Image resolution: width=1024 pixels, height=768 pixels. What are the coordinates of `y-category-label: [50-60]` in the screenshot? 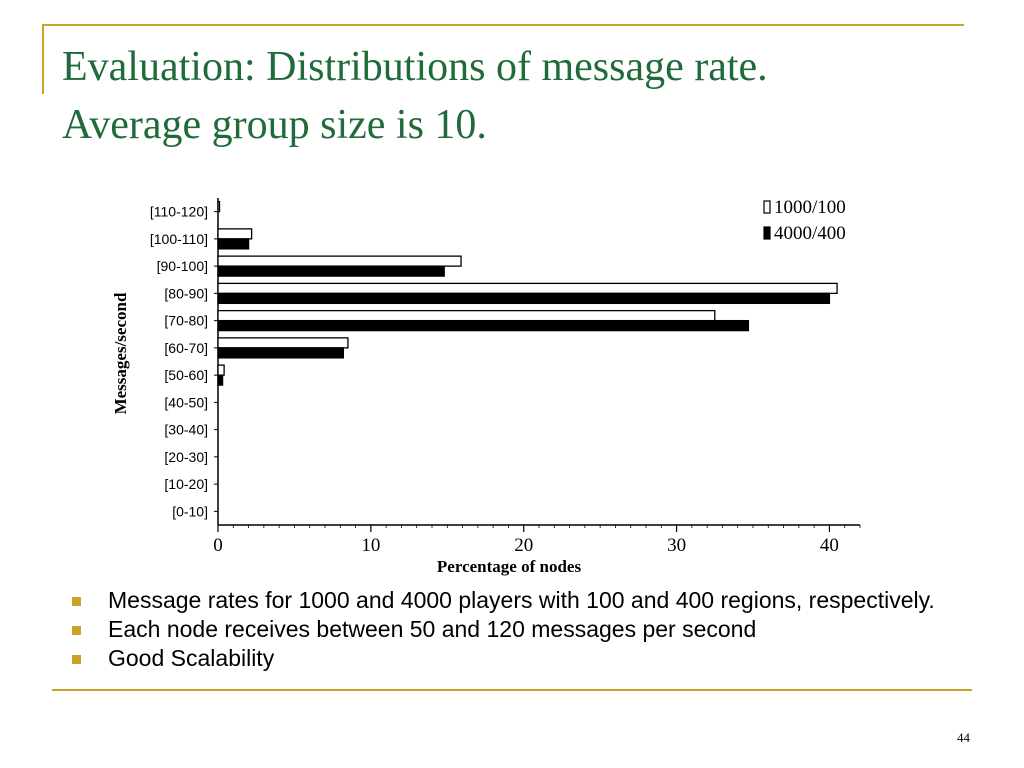 It's located at (186, 375).